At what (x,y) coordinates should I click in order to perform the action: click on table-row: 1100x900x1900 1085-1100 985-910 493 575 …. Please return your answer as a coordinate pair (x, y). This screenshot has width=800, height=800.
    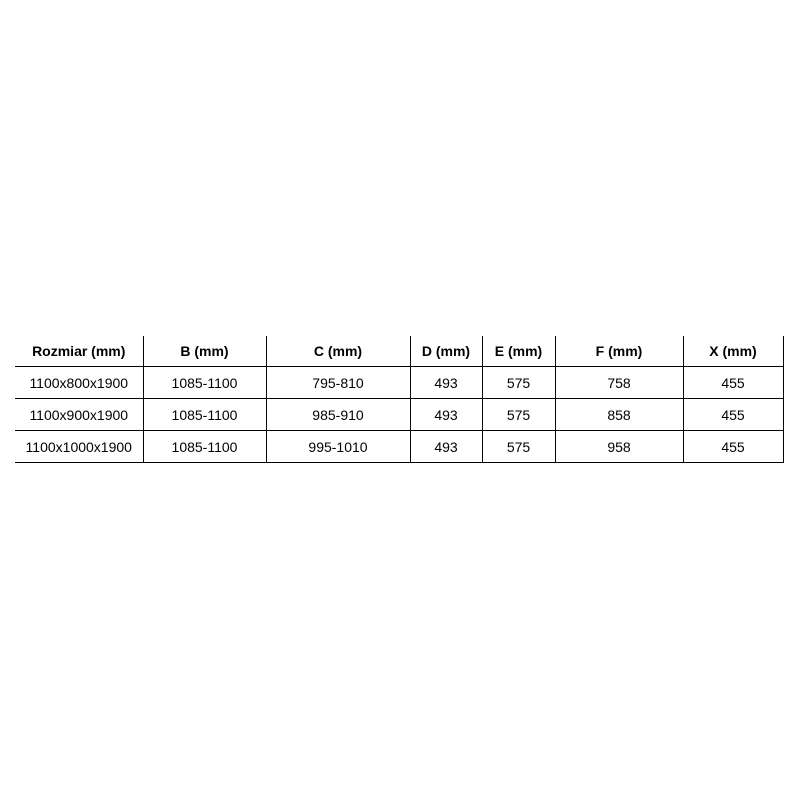
    Looking at the image, I should click on (399, 414).